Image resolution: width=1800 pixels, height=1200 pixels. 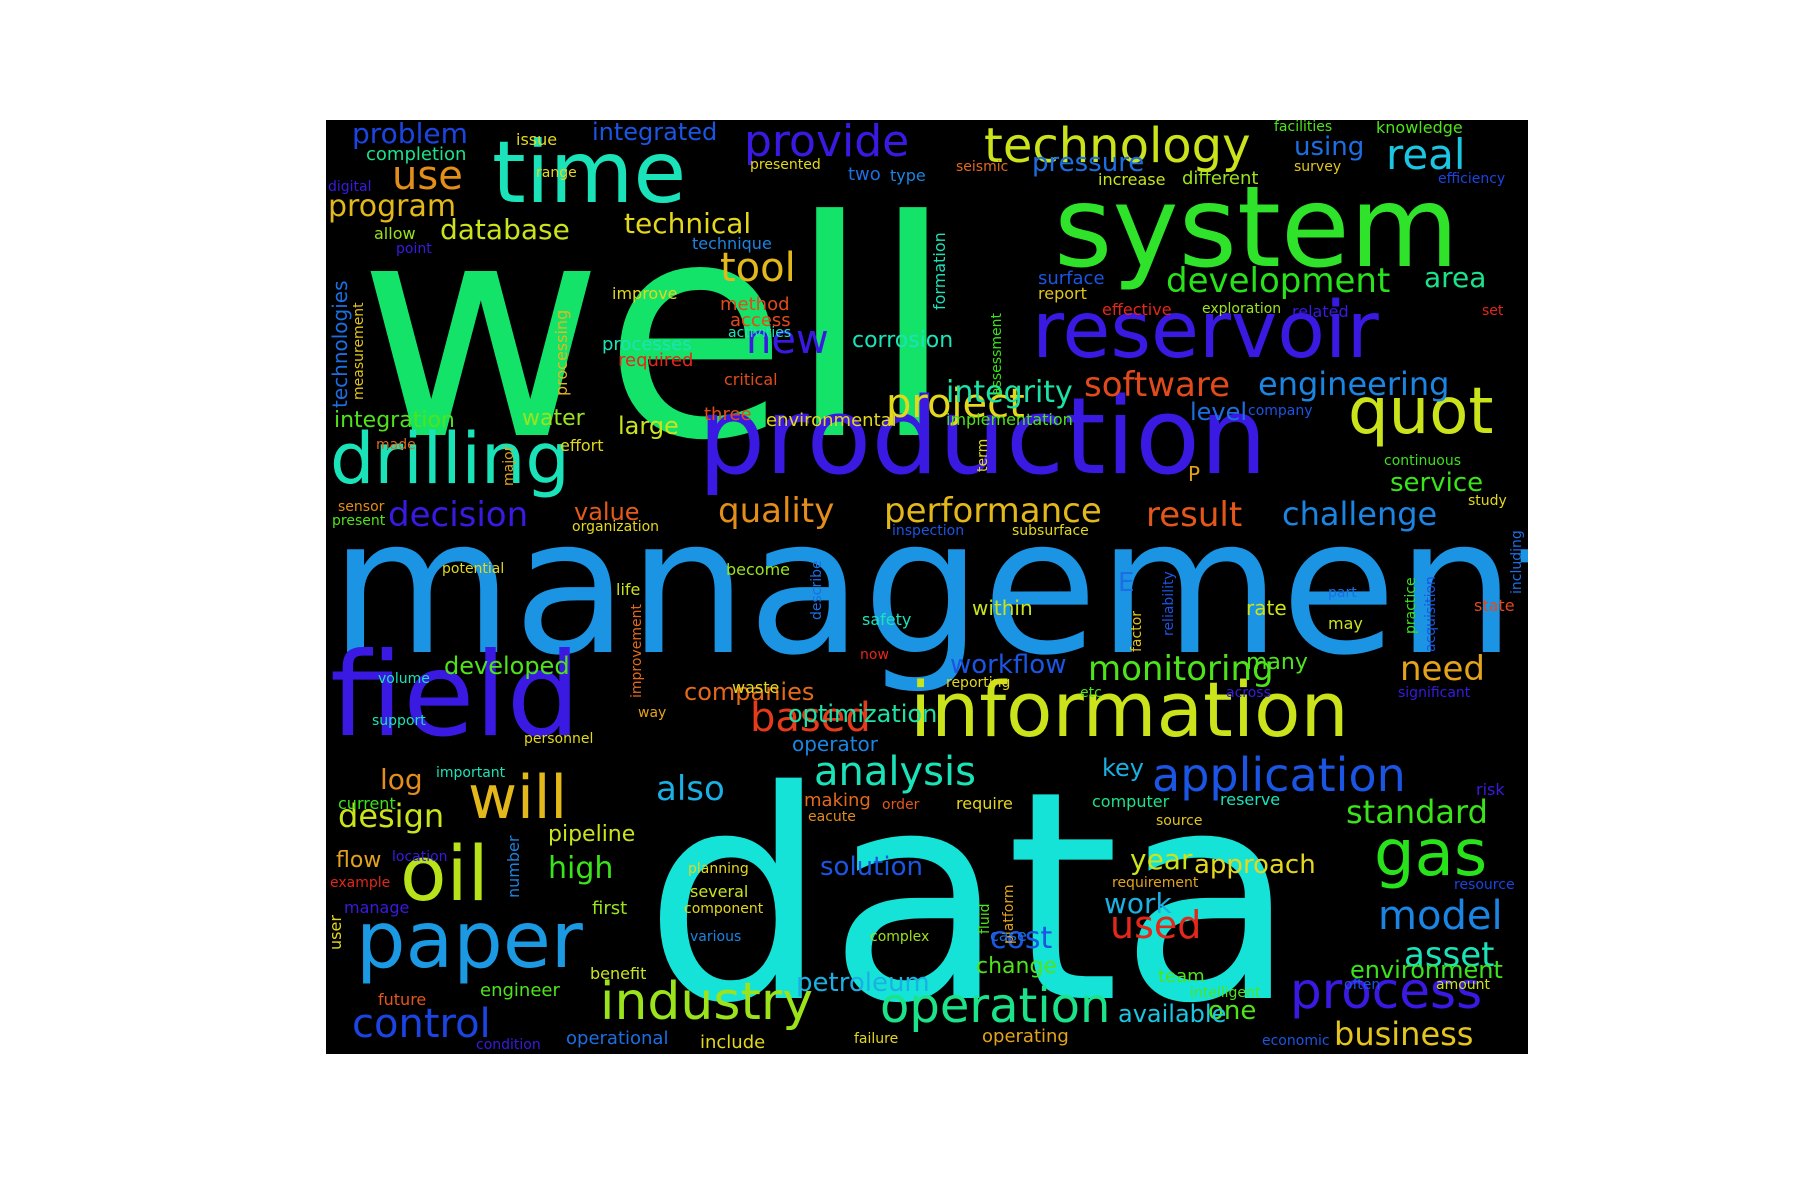 What do you see at coordinates (895, 772) in the screenshot?
I see `word: analysis` at bounding box center [895, 772].